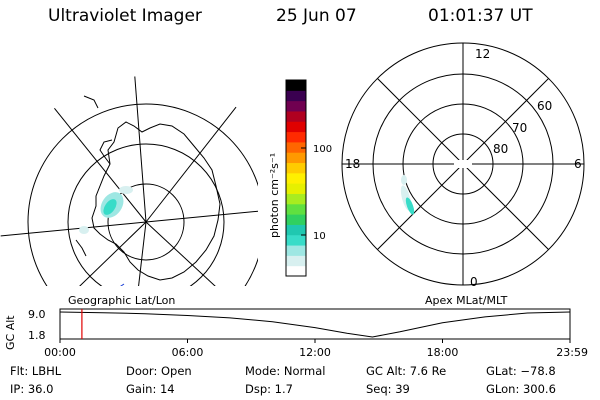  What do you see at coordinates (544, 106) in the screenshot?
I see `mlat-label: 60` at bounding box center [544, 106].